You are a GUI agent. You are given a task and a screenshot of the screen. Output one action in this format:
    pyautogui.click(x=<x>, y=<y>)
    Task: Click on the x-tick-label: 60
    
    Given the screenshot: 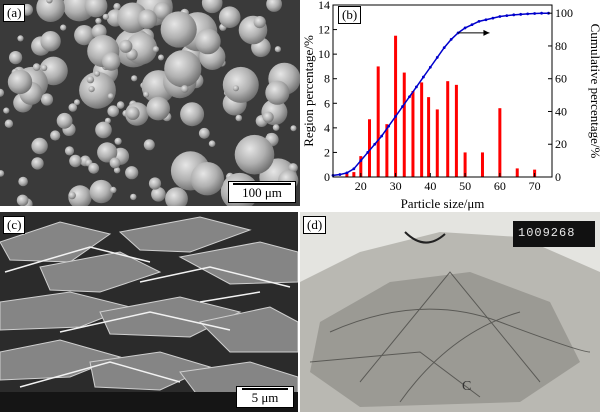 What is the action you would take?
    pyautogui.click(x=500, y=186)
    